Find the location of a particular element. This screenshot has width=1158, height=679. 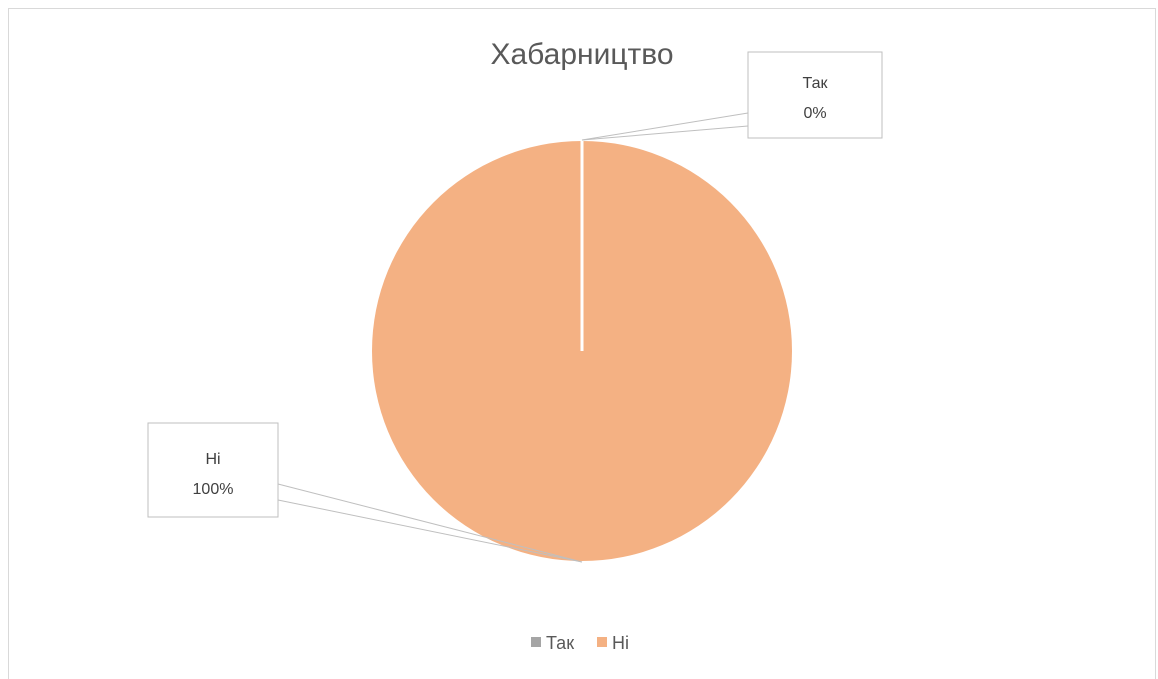

legend-label-tak: Так is located at coordinates (560, 643).